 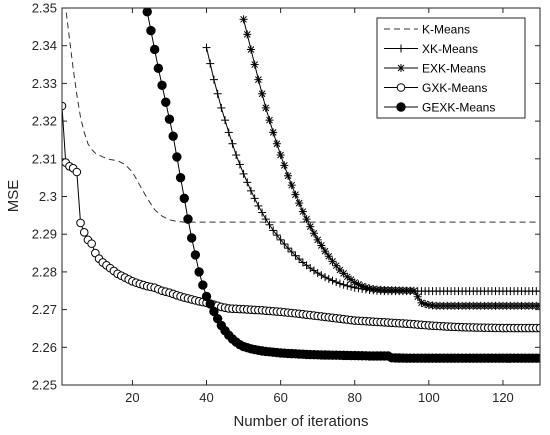 I want to click on x-tick-label: 40, so click(x=206, y=397).